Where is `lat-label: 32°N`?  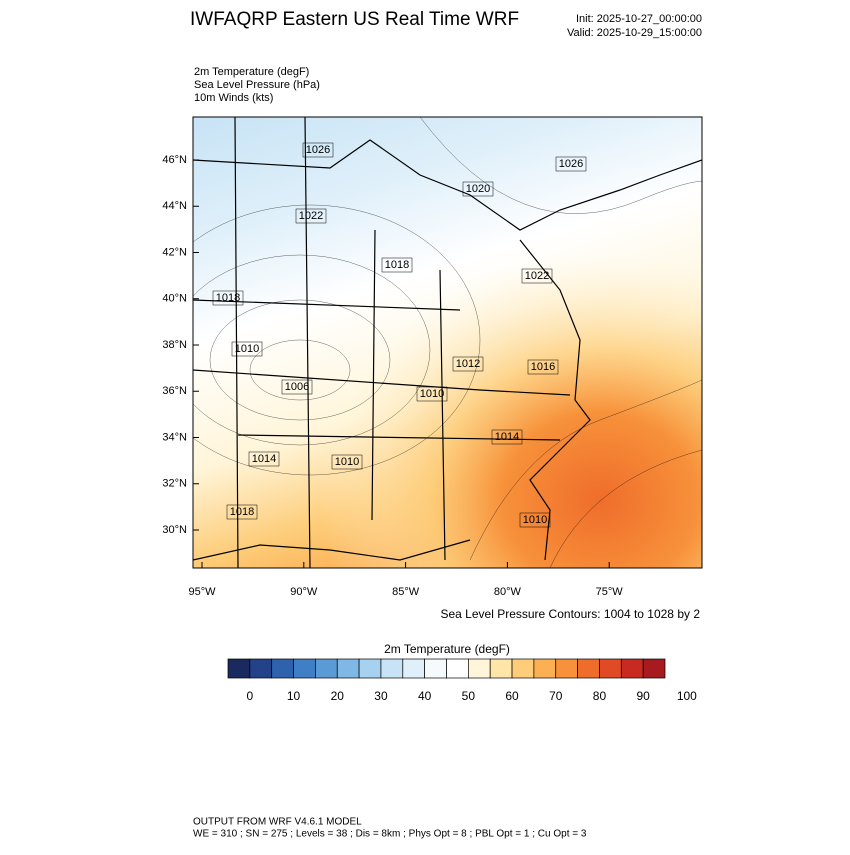
lat-label: 32°N is located at coordinates (174, 484).